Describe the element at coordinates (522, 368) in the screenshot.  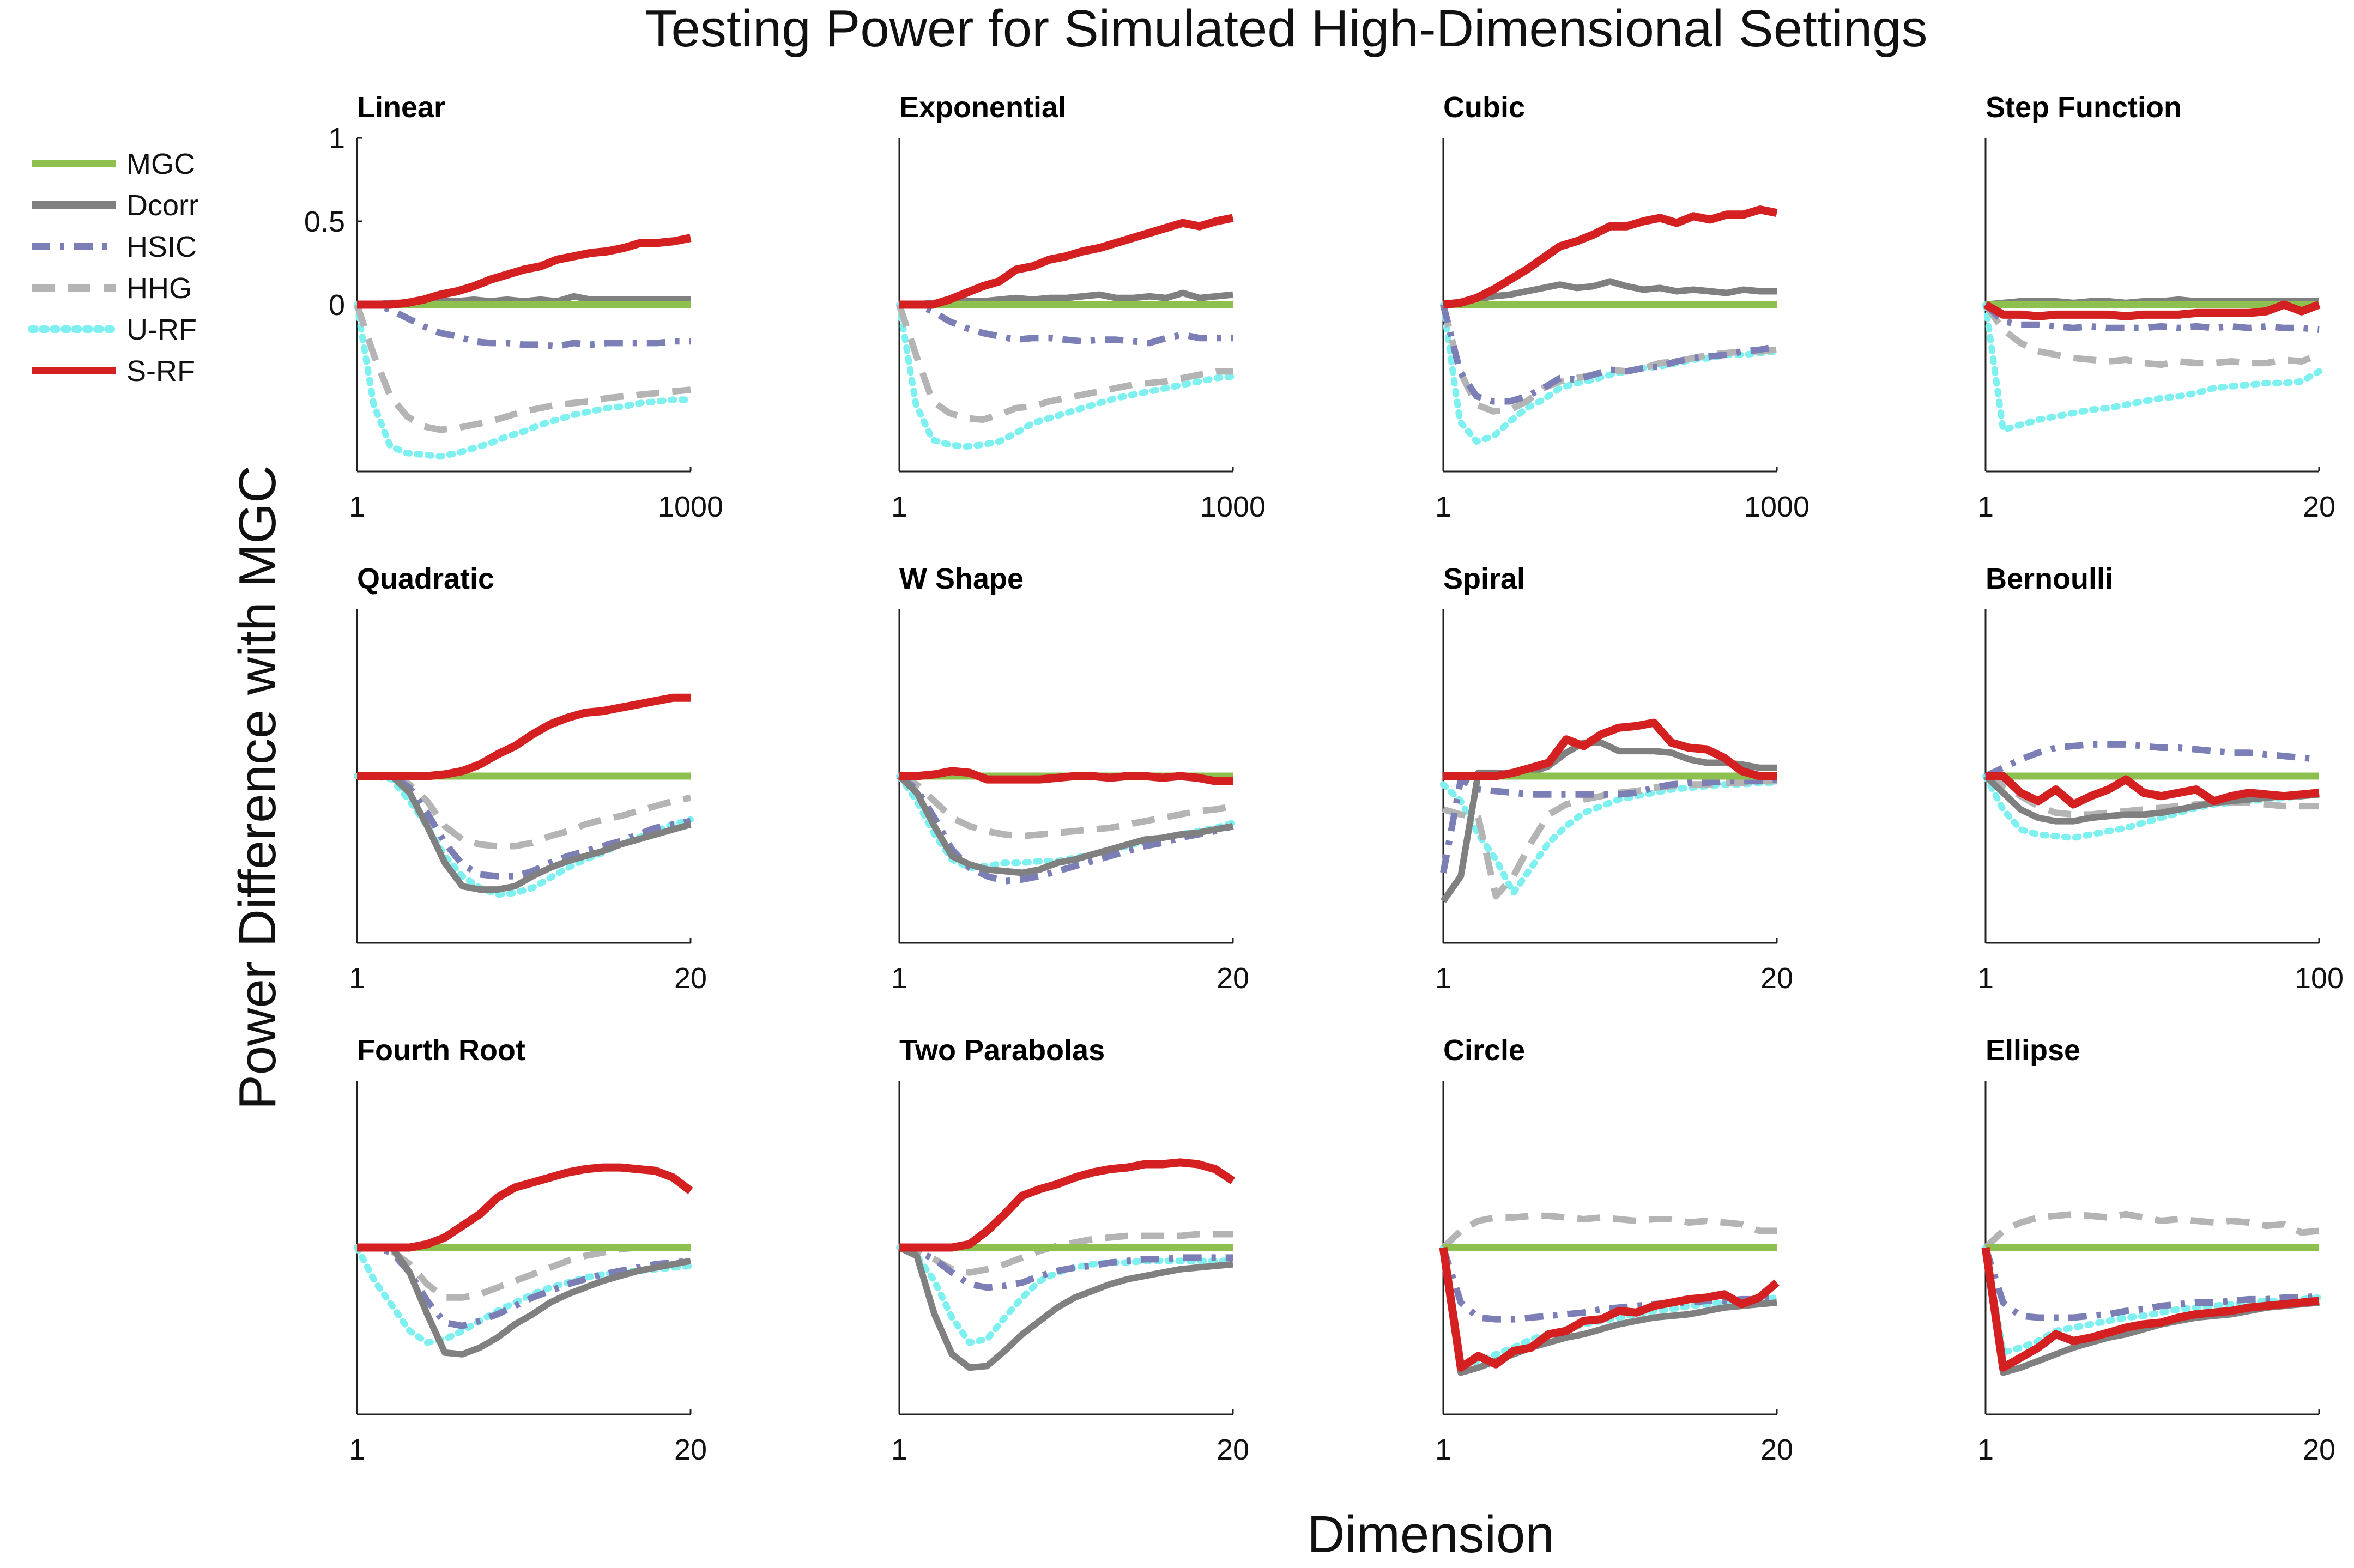
I see `series-line-hhg-linear` at that location.